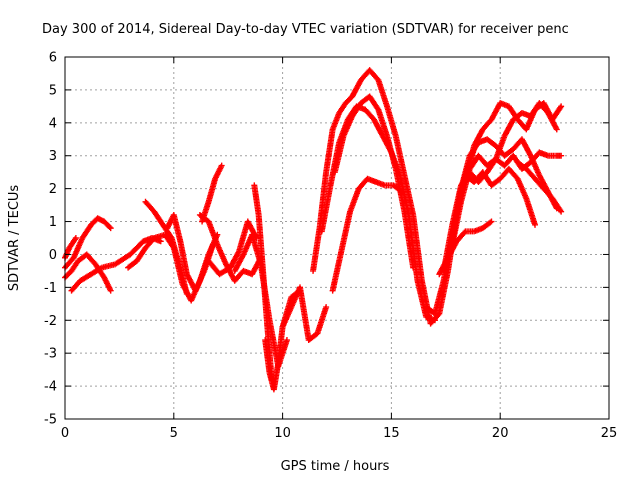  What do you see at coordinates (65, 433) in the screenshot?
I see `x-tick-label: 0` at bounding box center [65, 433].